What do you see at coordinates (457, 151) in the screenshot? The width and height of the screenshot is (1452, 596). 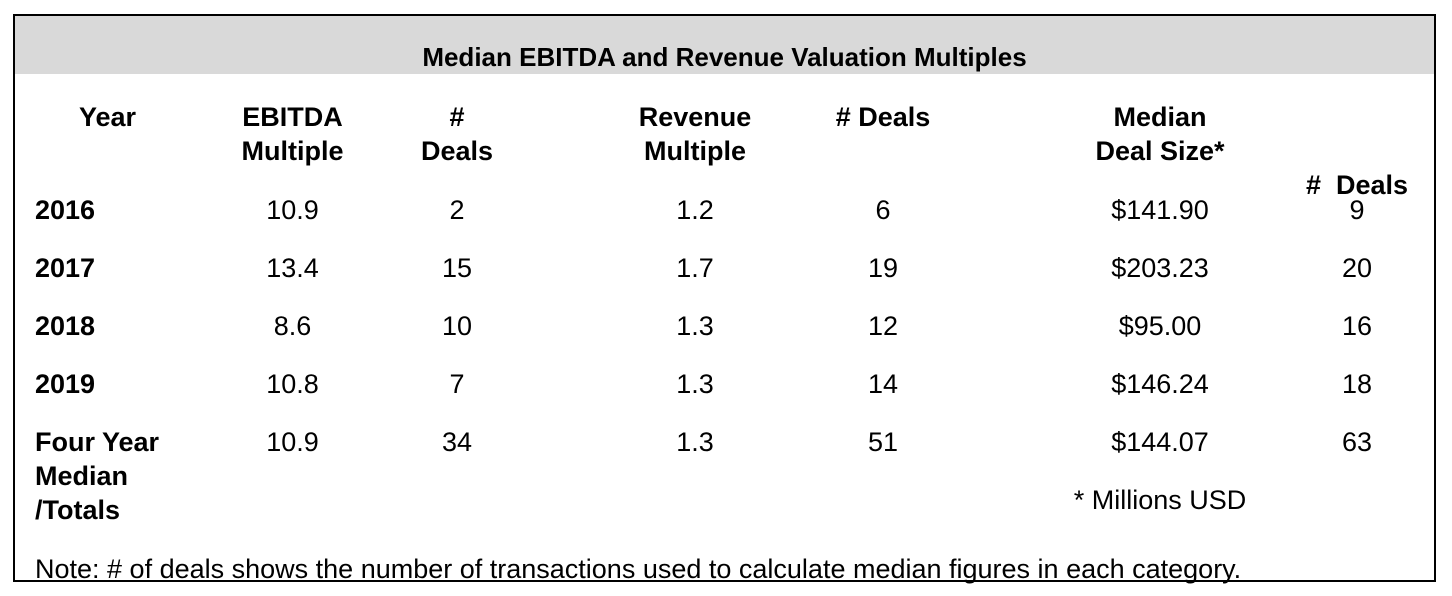 I see `header-ebitda-deals-line-2: Deals` at bounding box center [457, 151].